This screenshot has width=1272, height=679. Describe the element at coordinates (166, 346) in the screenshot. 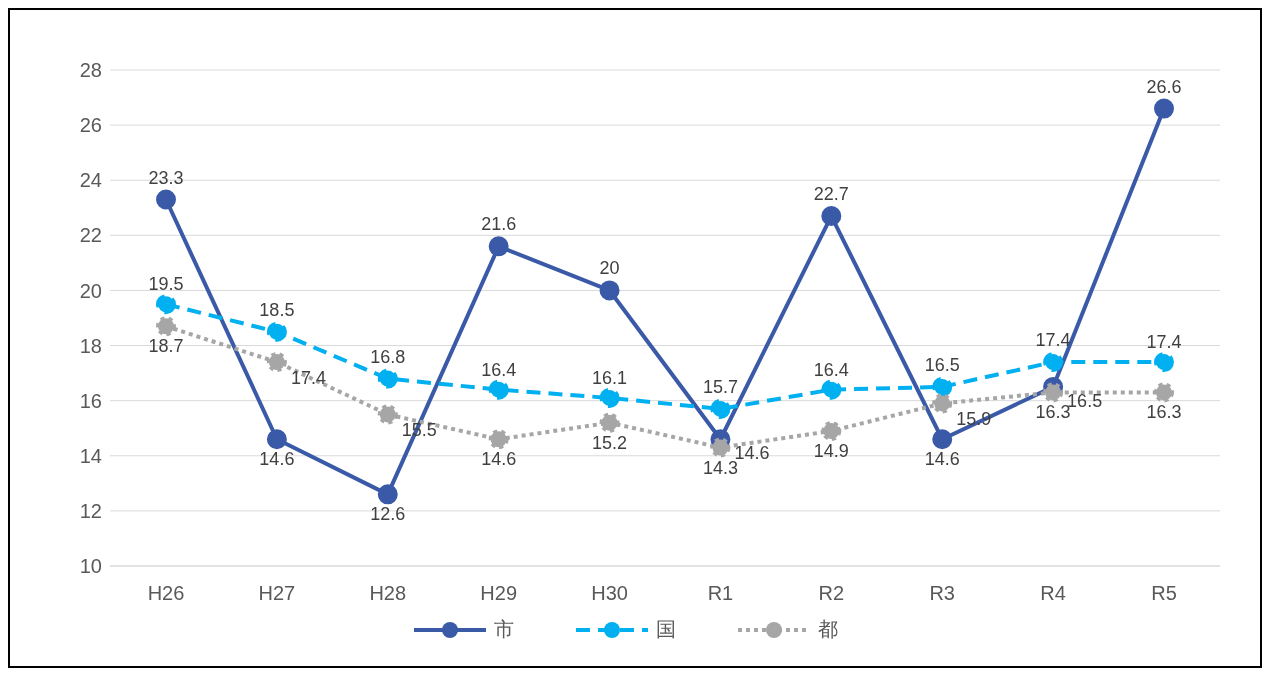

I see `data-label: 18.7` at that location.